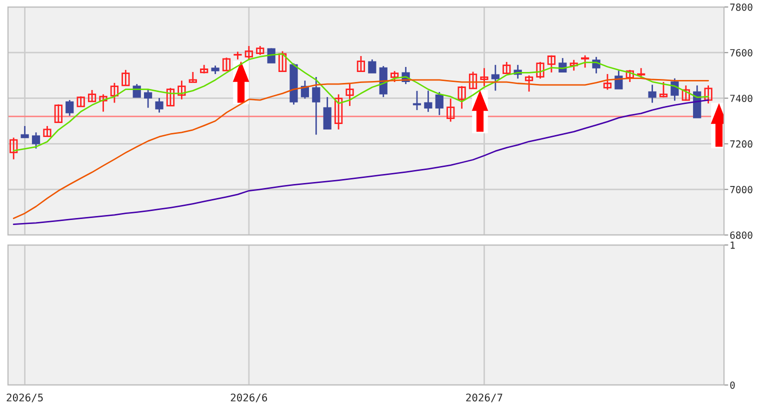 Image resolution: width=761 pixels, height=406 pixels. Describe the element at coordinates (732, 245) in the screenshot. I see `y-tick-label: 1` at that location.